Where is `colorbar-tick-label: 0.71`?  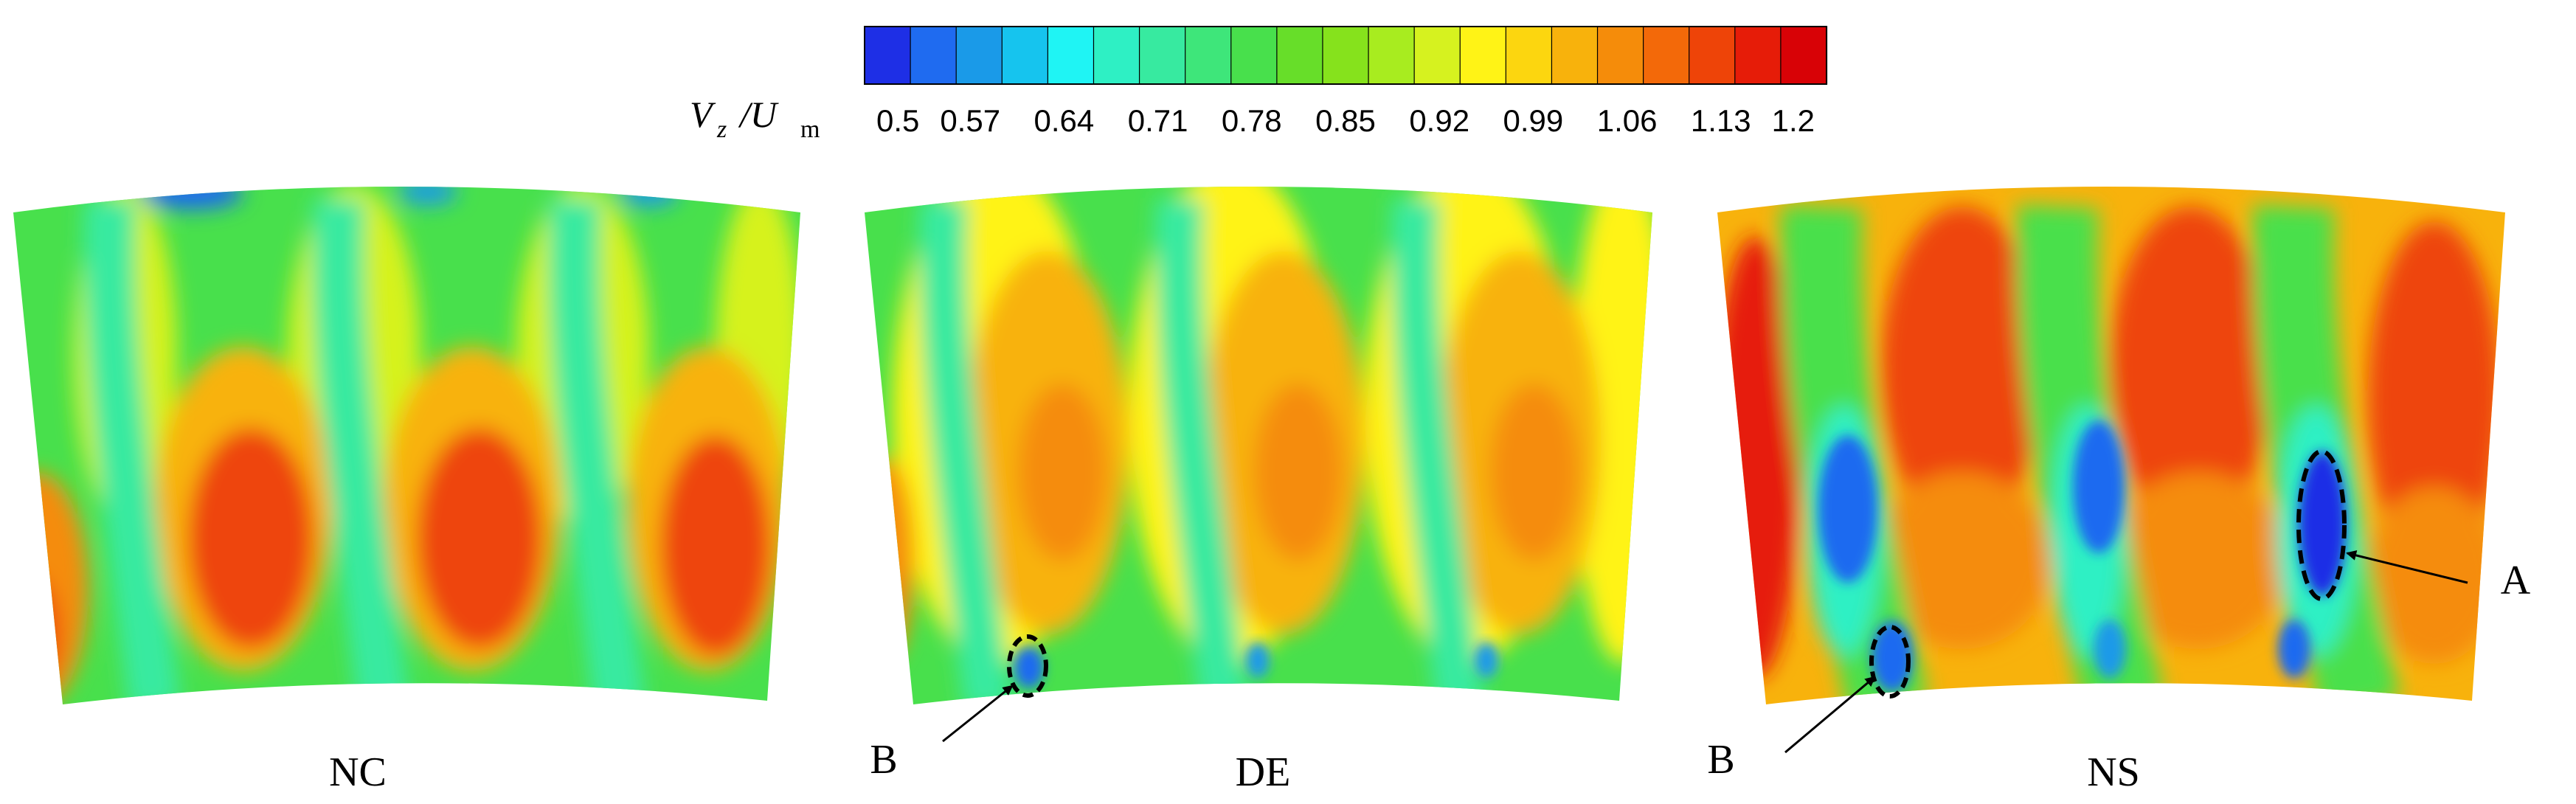 colorbar-tick-label: 0.71 is located at coordinates (1158, 121).